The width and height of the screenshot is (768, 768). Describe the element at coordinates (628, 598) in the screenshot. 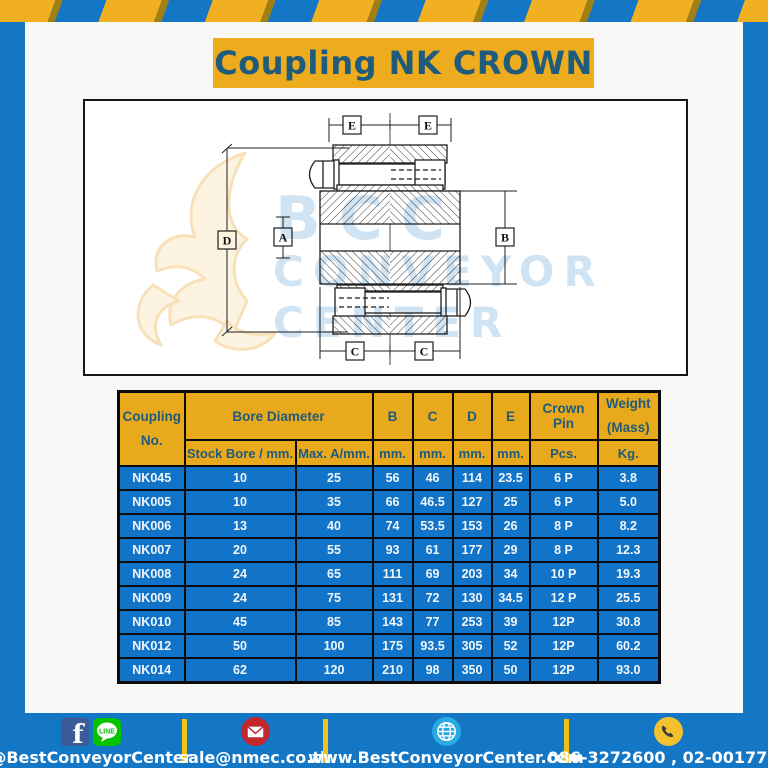

I see `cell-weight-kg: 25.5` at that location.